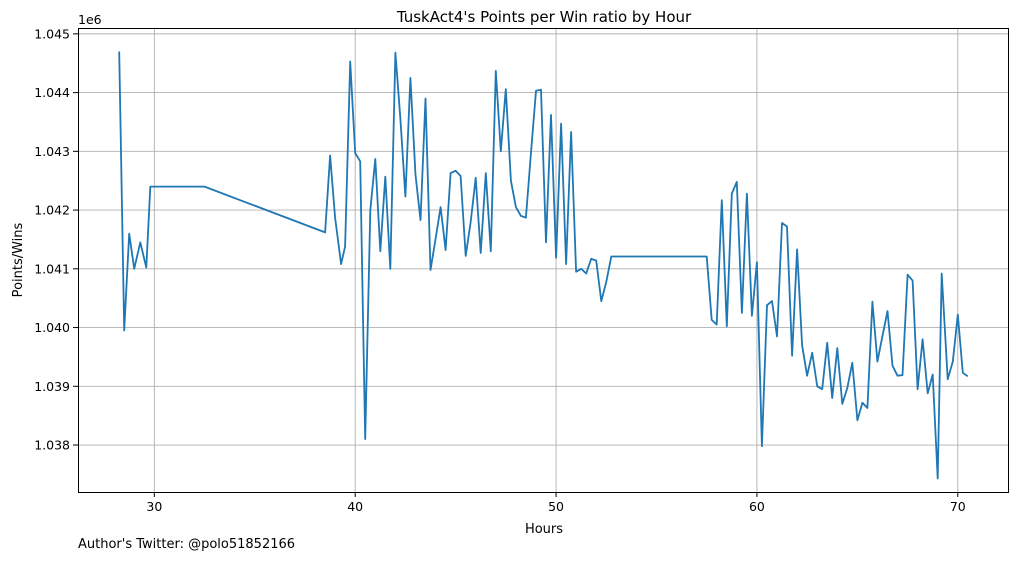 This screenshot has width=1019, height=562. Describe the element at coordinates (52, 386) in the screenshot. I see `y-tick-label: 1.039` at that location.